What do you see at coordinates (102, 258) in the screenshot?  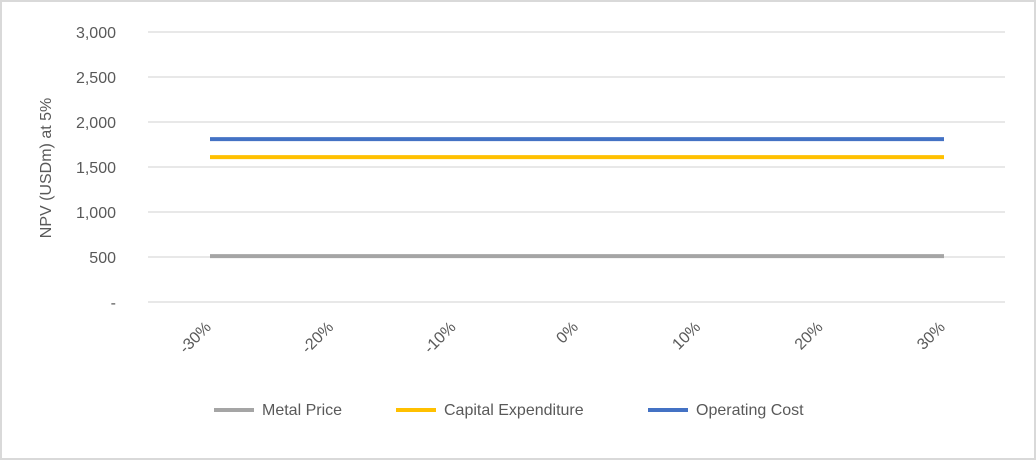 I see `y-tick-label: 500` at bounding box center [102, 258].